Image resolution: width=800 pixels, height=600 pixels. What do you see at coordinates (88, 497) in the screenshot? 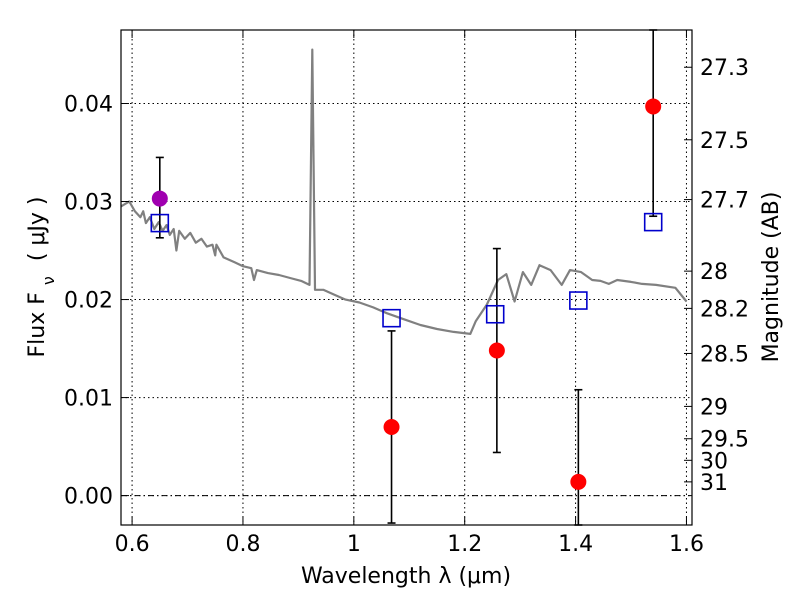
I see `y-tick-label: 0.00` at bounding box center [88, 497].